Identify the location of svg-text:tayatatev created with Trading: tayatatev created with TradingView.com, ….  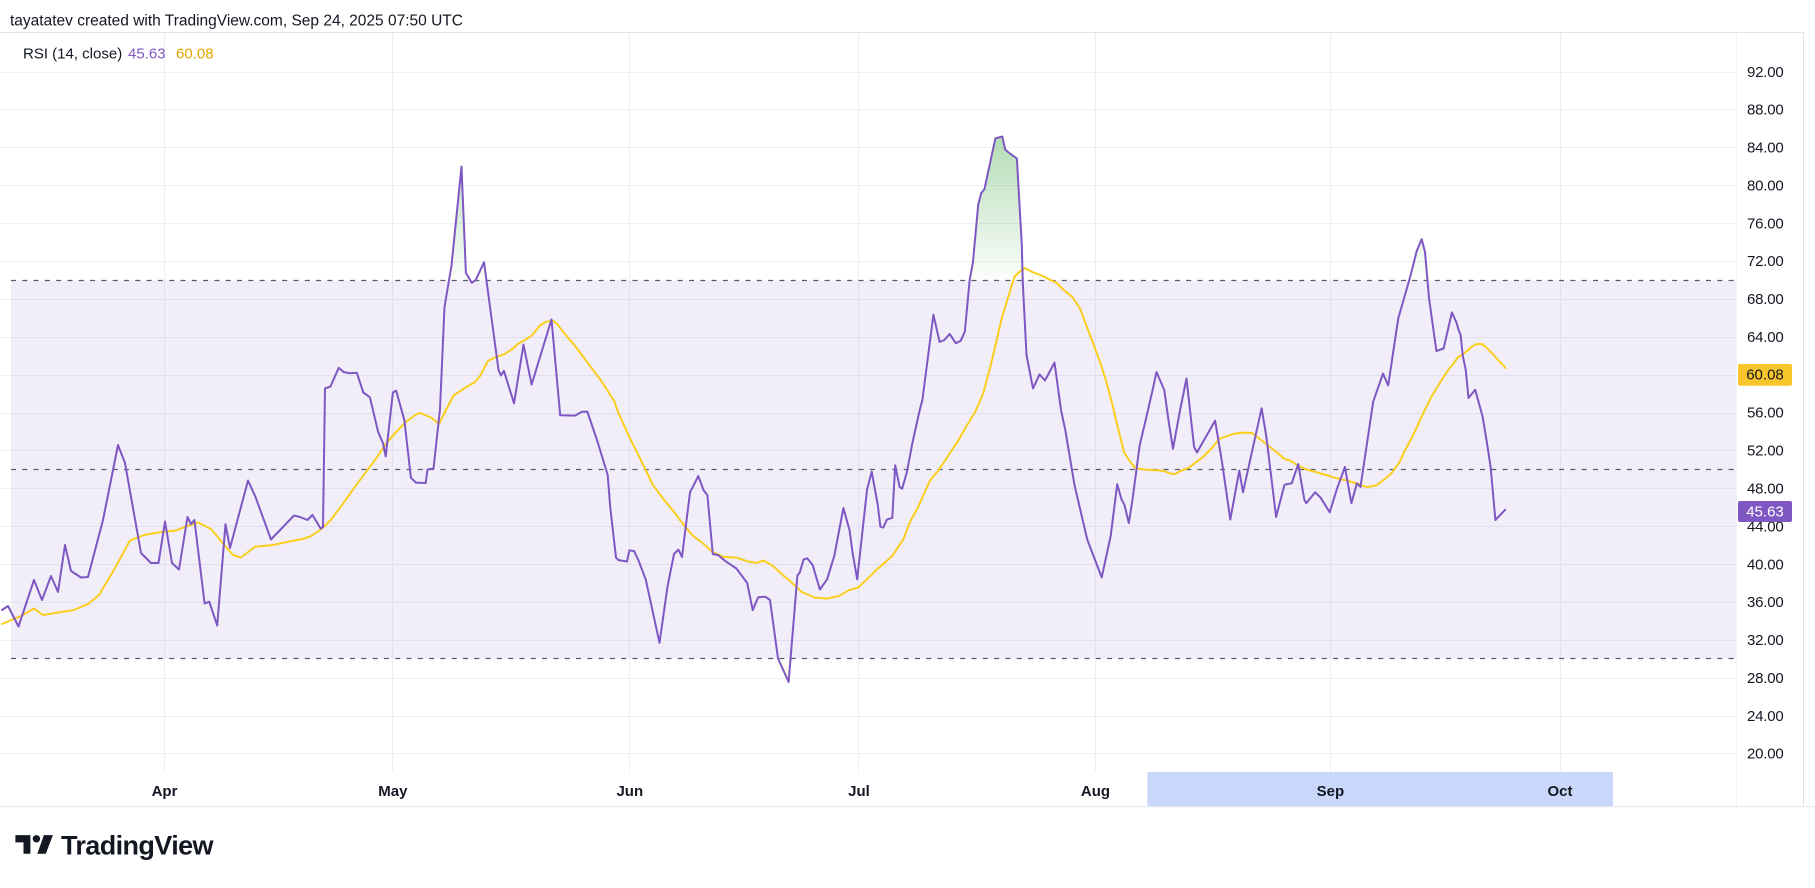
(236, 21).